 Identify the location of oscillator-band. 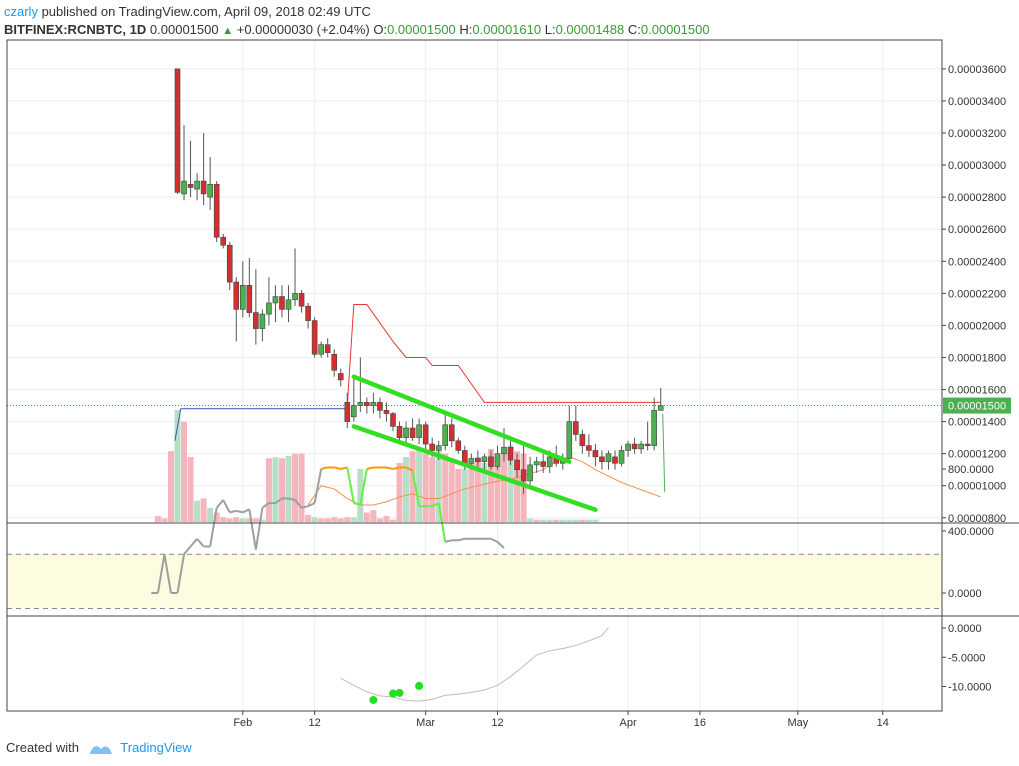
(474, 581).